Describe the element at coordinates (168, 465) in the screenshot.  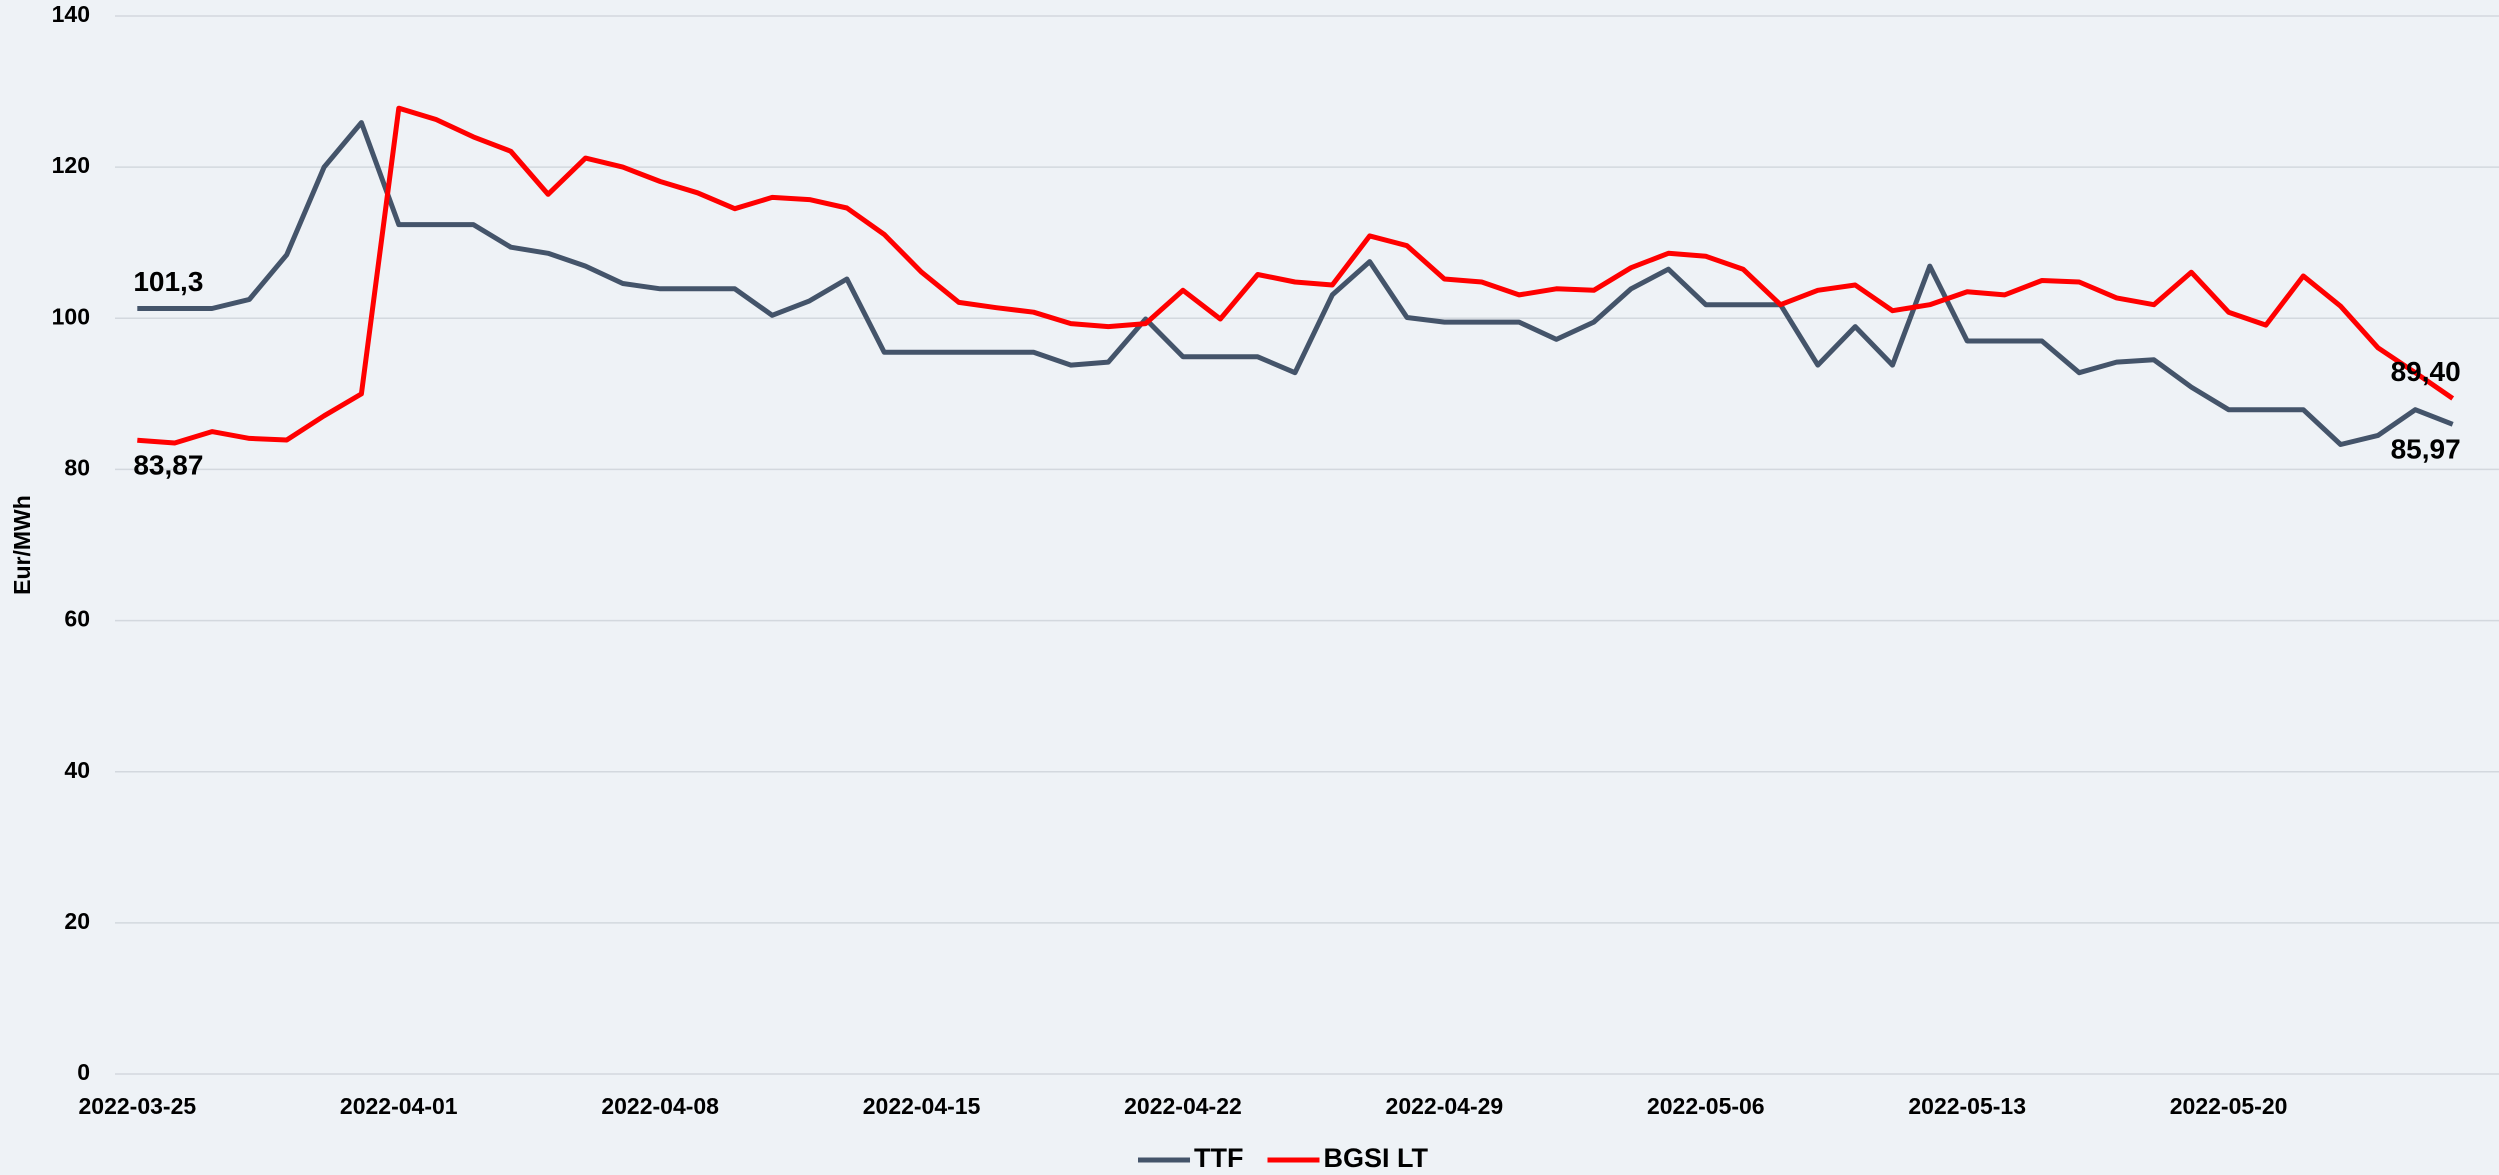
I see `data-label: 83,87` at that location.